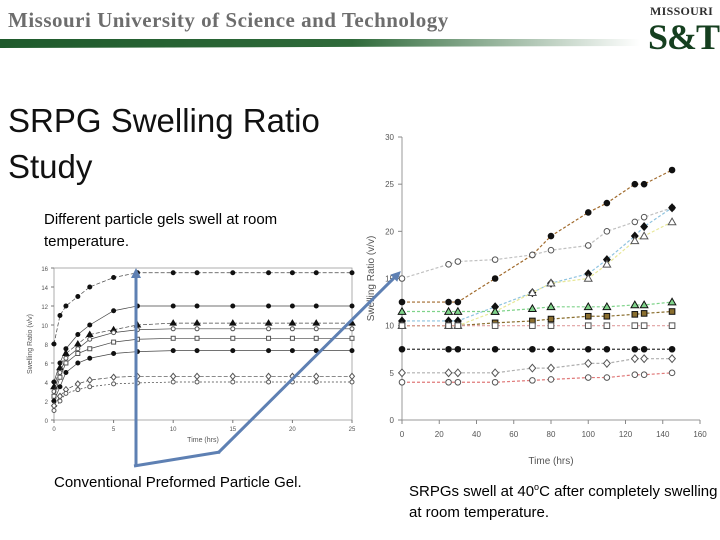 The height and width of the screenshot is (540, 720). What do you see at coordinates (164, 143) in the screenshot?
I see `slide-title: SRPG Swelling Ratio Study` at bounding box center [164, 143].